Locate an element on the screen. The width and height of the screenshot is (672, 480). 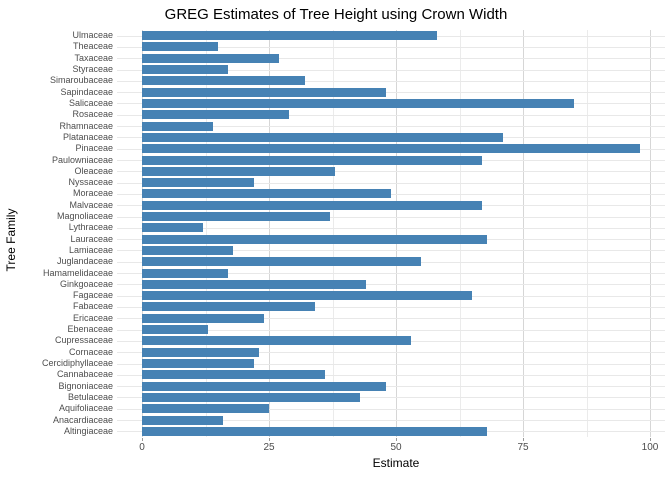
y-tick-label: Ulmaceae is located at coordinates (92, 35).